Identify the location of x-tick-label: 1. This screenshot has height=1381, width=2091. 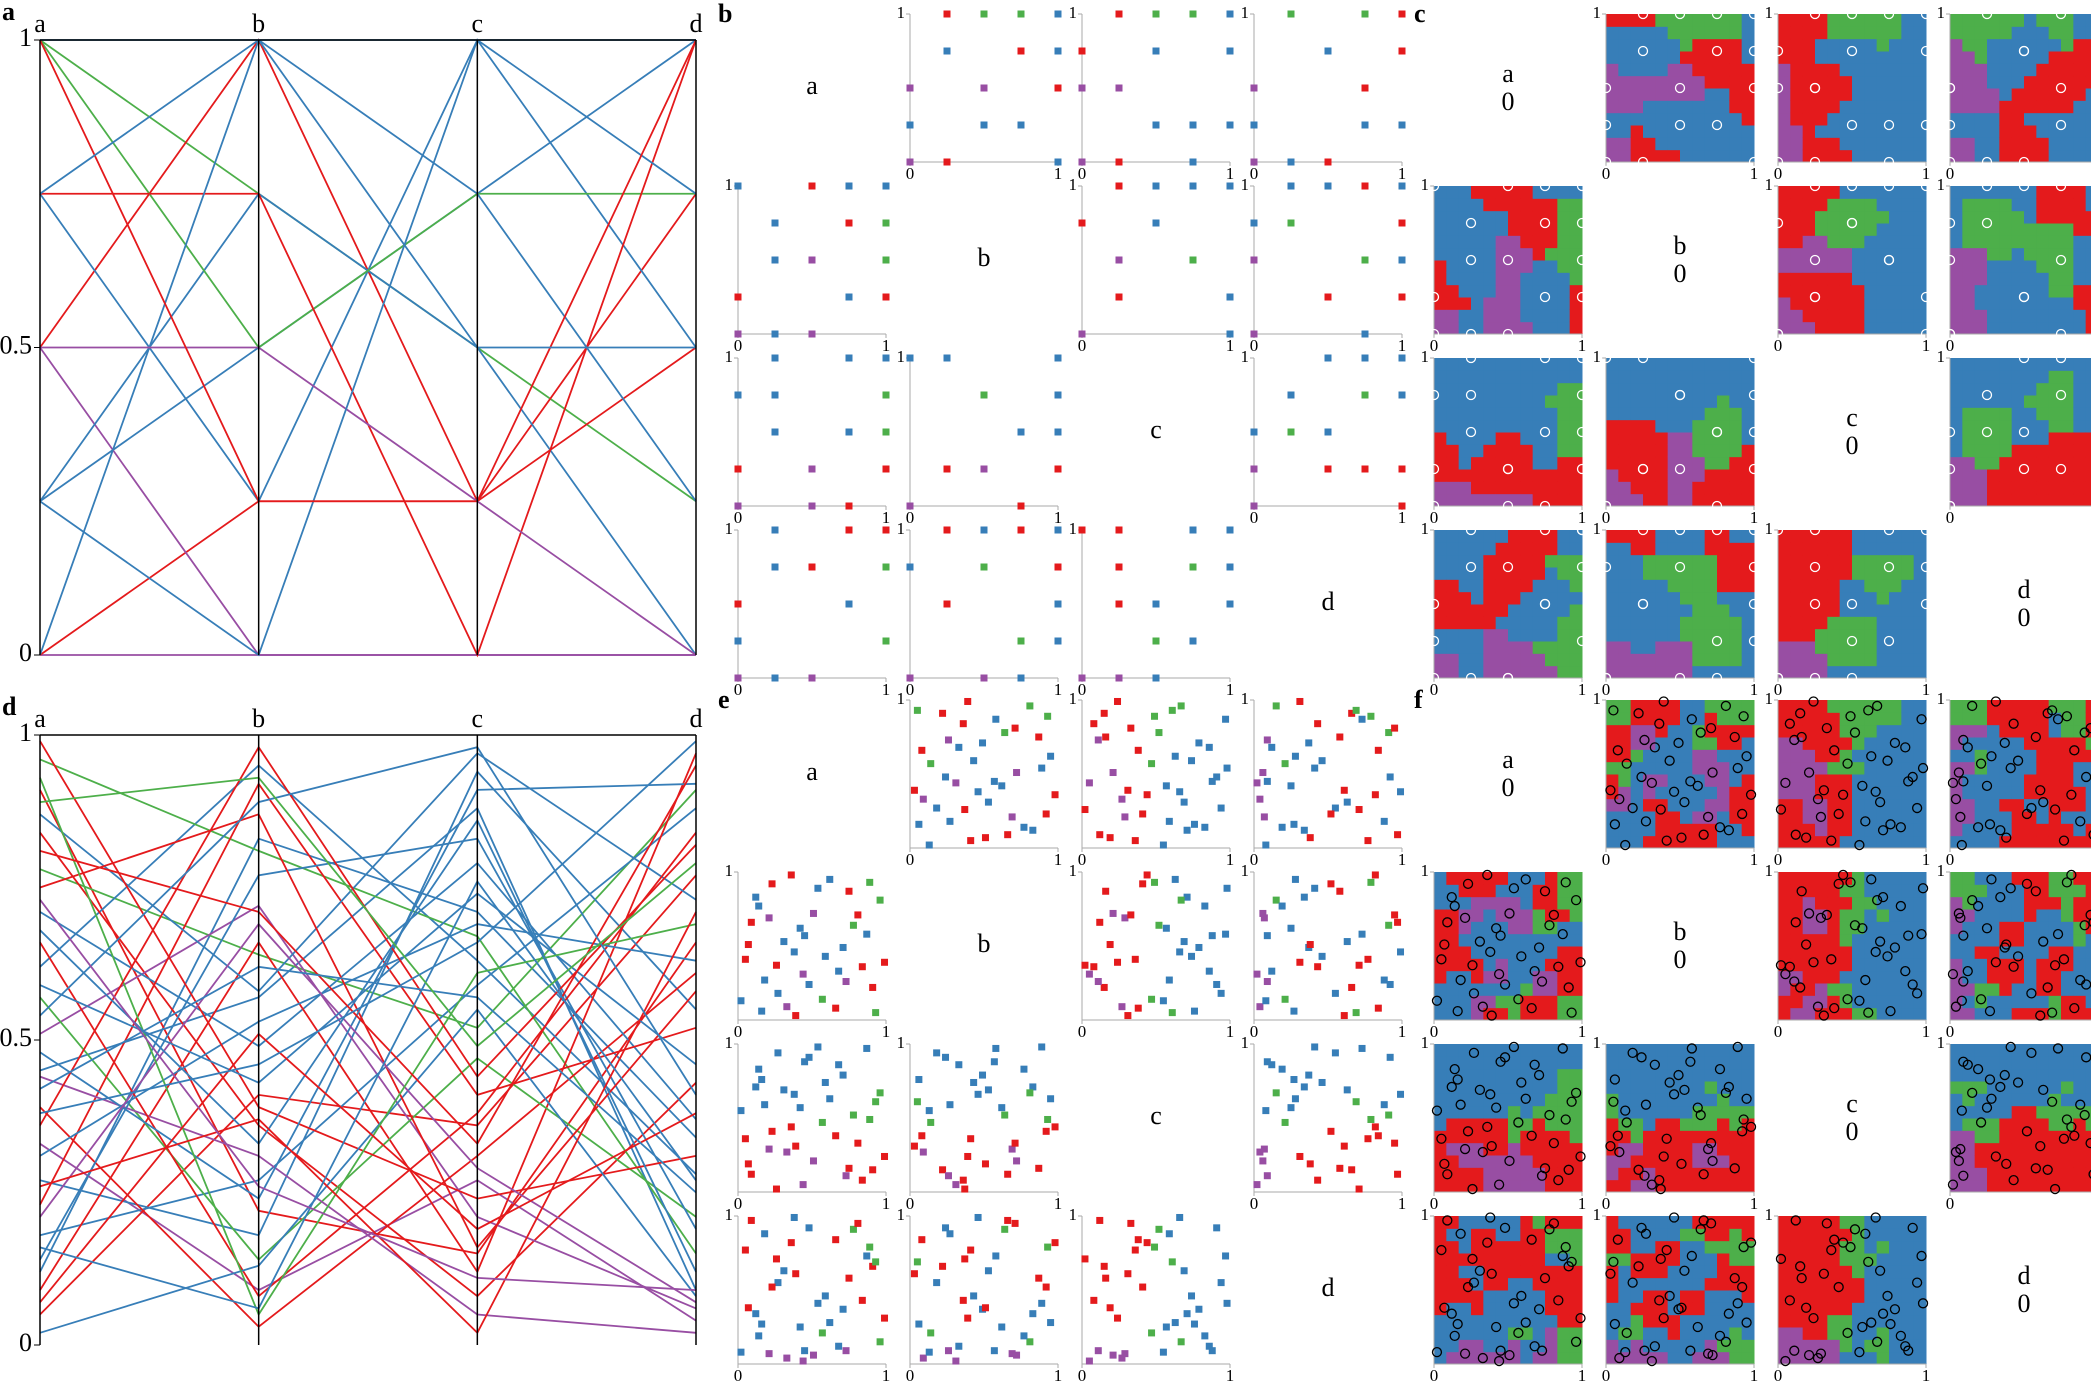
(1754, 1203).